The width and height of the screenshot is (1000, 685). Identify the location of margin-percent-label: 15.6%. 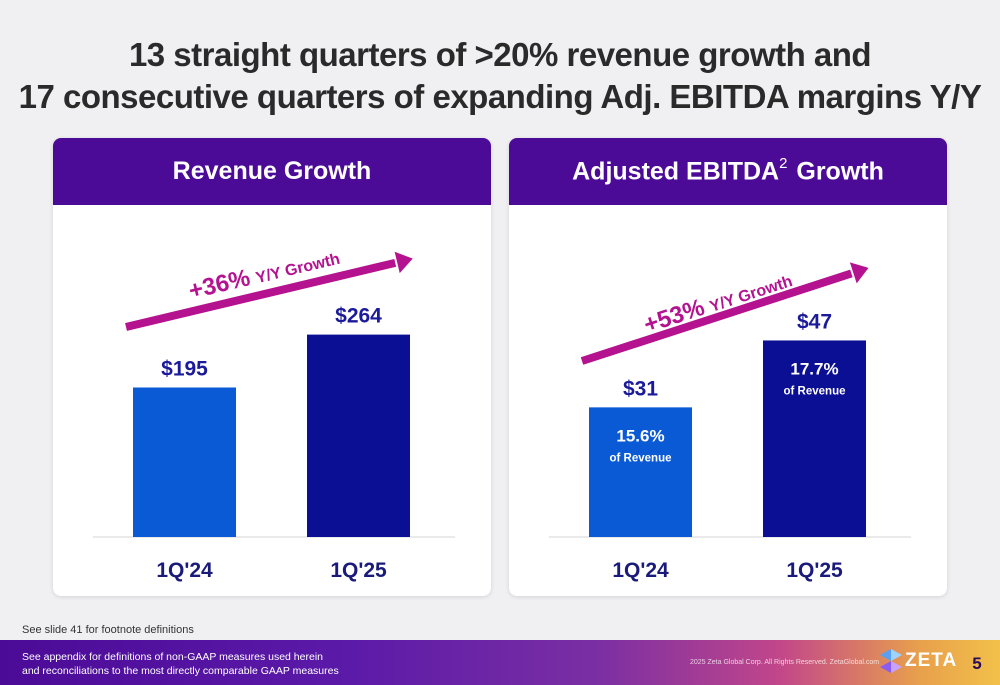
(640, 435).